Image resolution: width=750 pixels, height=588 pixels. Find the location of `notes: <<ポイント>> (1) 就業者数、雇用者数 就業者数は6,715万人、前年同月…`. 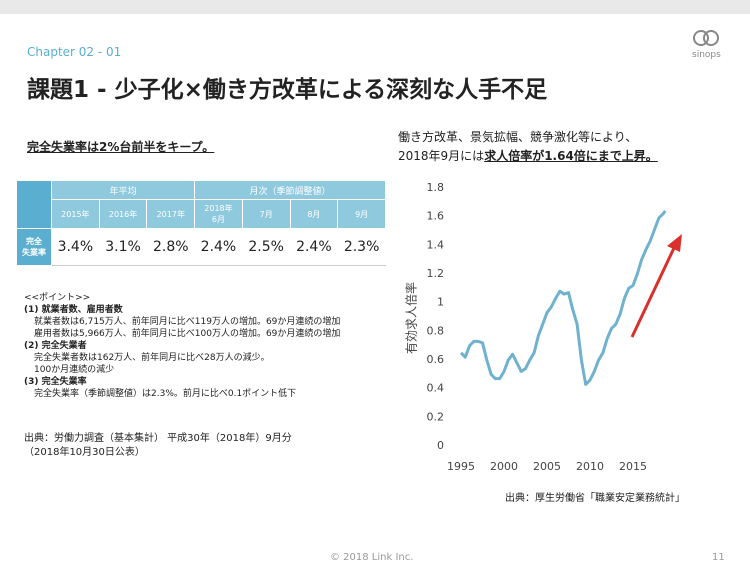

notes: <<ポイント>> (1) 就業者数、雇用者数 就業者数は6,715万人、前年同月… is located at coordinates (182, 346).